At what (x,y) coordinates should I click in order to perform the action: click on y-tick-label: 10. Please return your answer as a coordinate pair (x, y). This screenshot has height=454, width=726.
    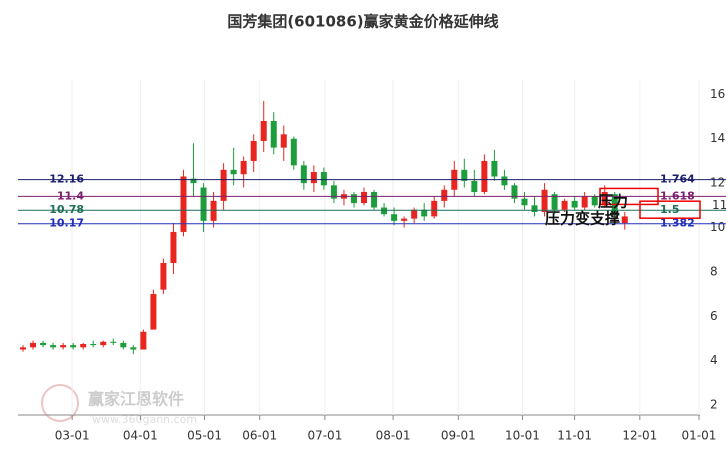
    Looking at the image, I should click on (717, 227).